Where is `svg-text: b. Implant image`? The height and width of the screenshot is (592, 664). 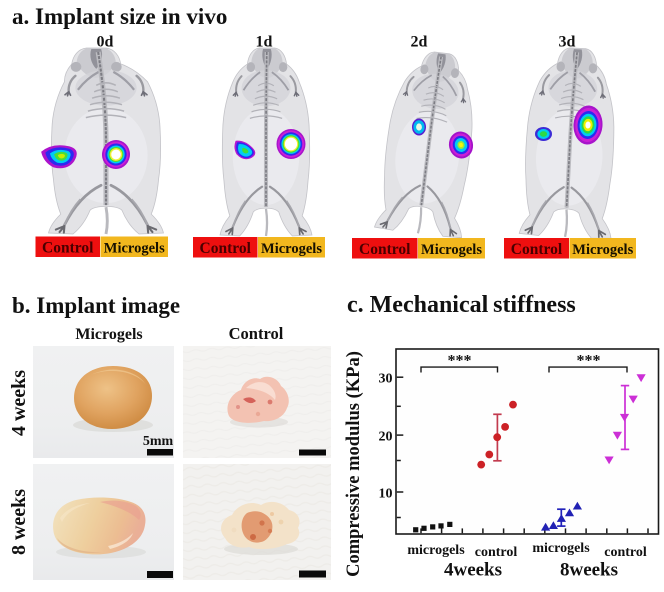
svg-text: b. Implant image is located at coordinates (96, 305).